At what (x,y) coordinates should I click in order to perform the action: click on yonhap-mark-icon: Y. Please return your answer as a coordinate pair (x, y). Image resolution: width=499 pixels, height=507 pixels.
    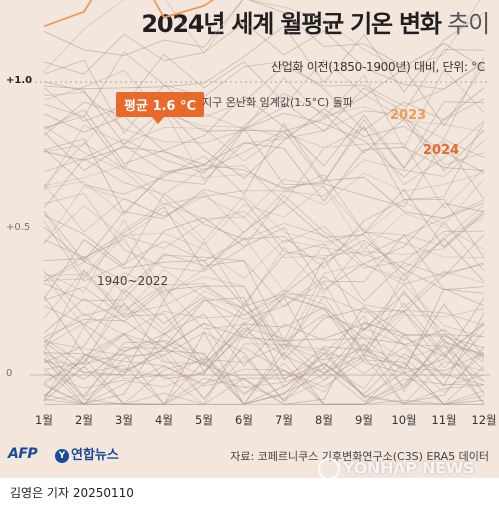
    Looking at the image, I should click on (62, 455).